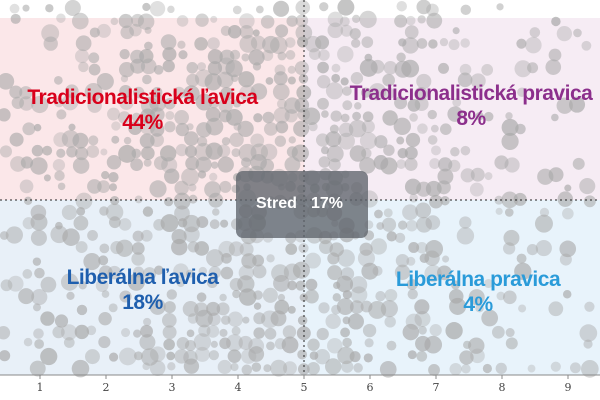 The image size is (600, 400). What do you see at coordinates (478, 279) in the screenshot?
I see `quadrant-name: Liberálna pravica` at bounding box center [478, 279].